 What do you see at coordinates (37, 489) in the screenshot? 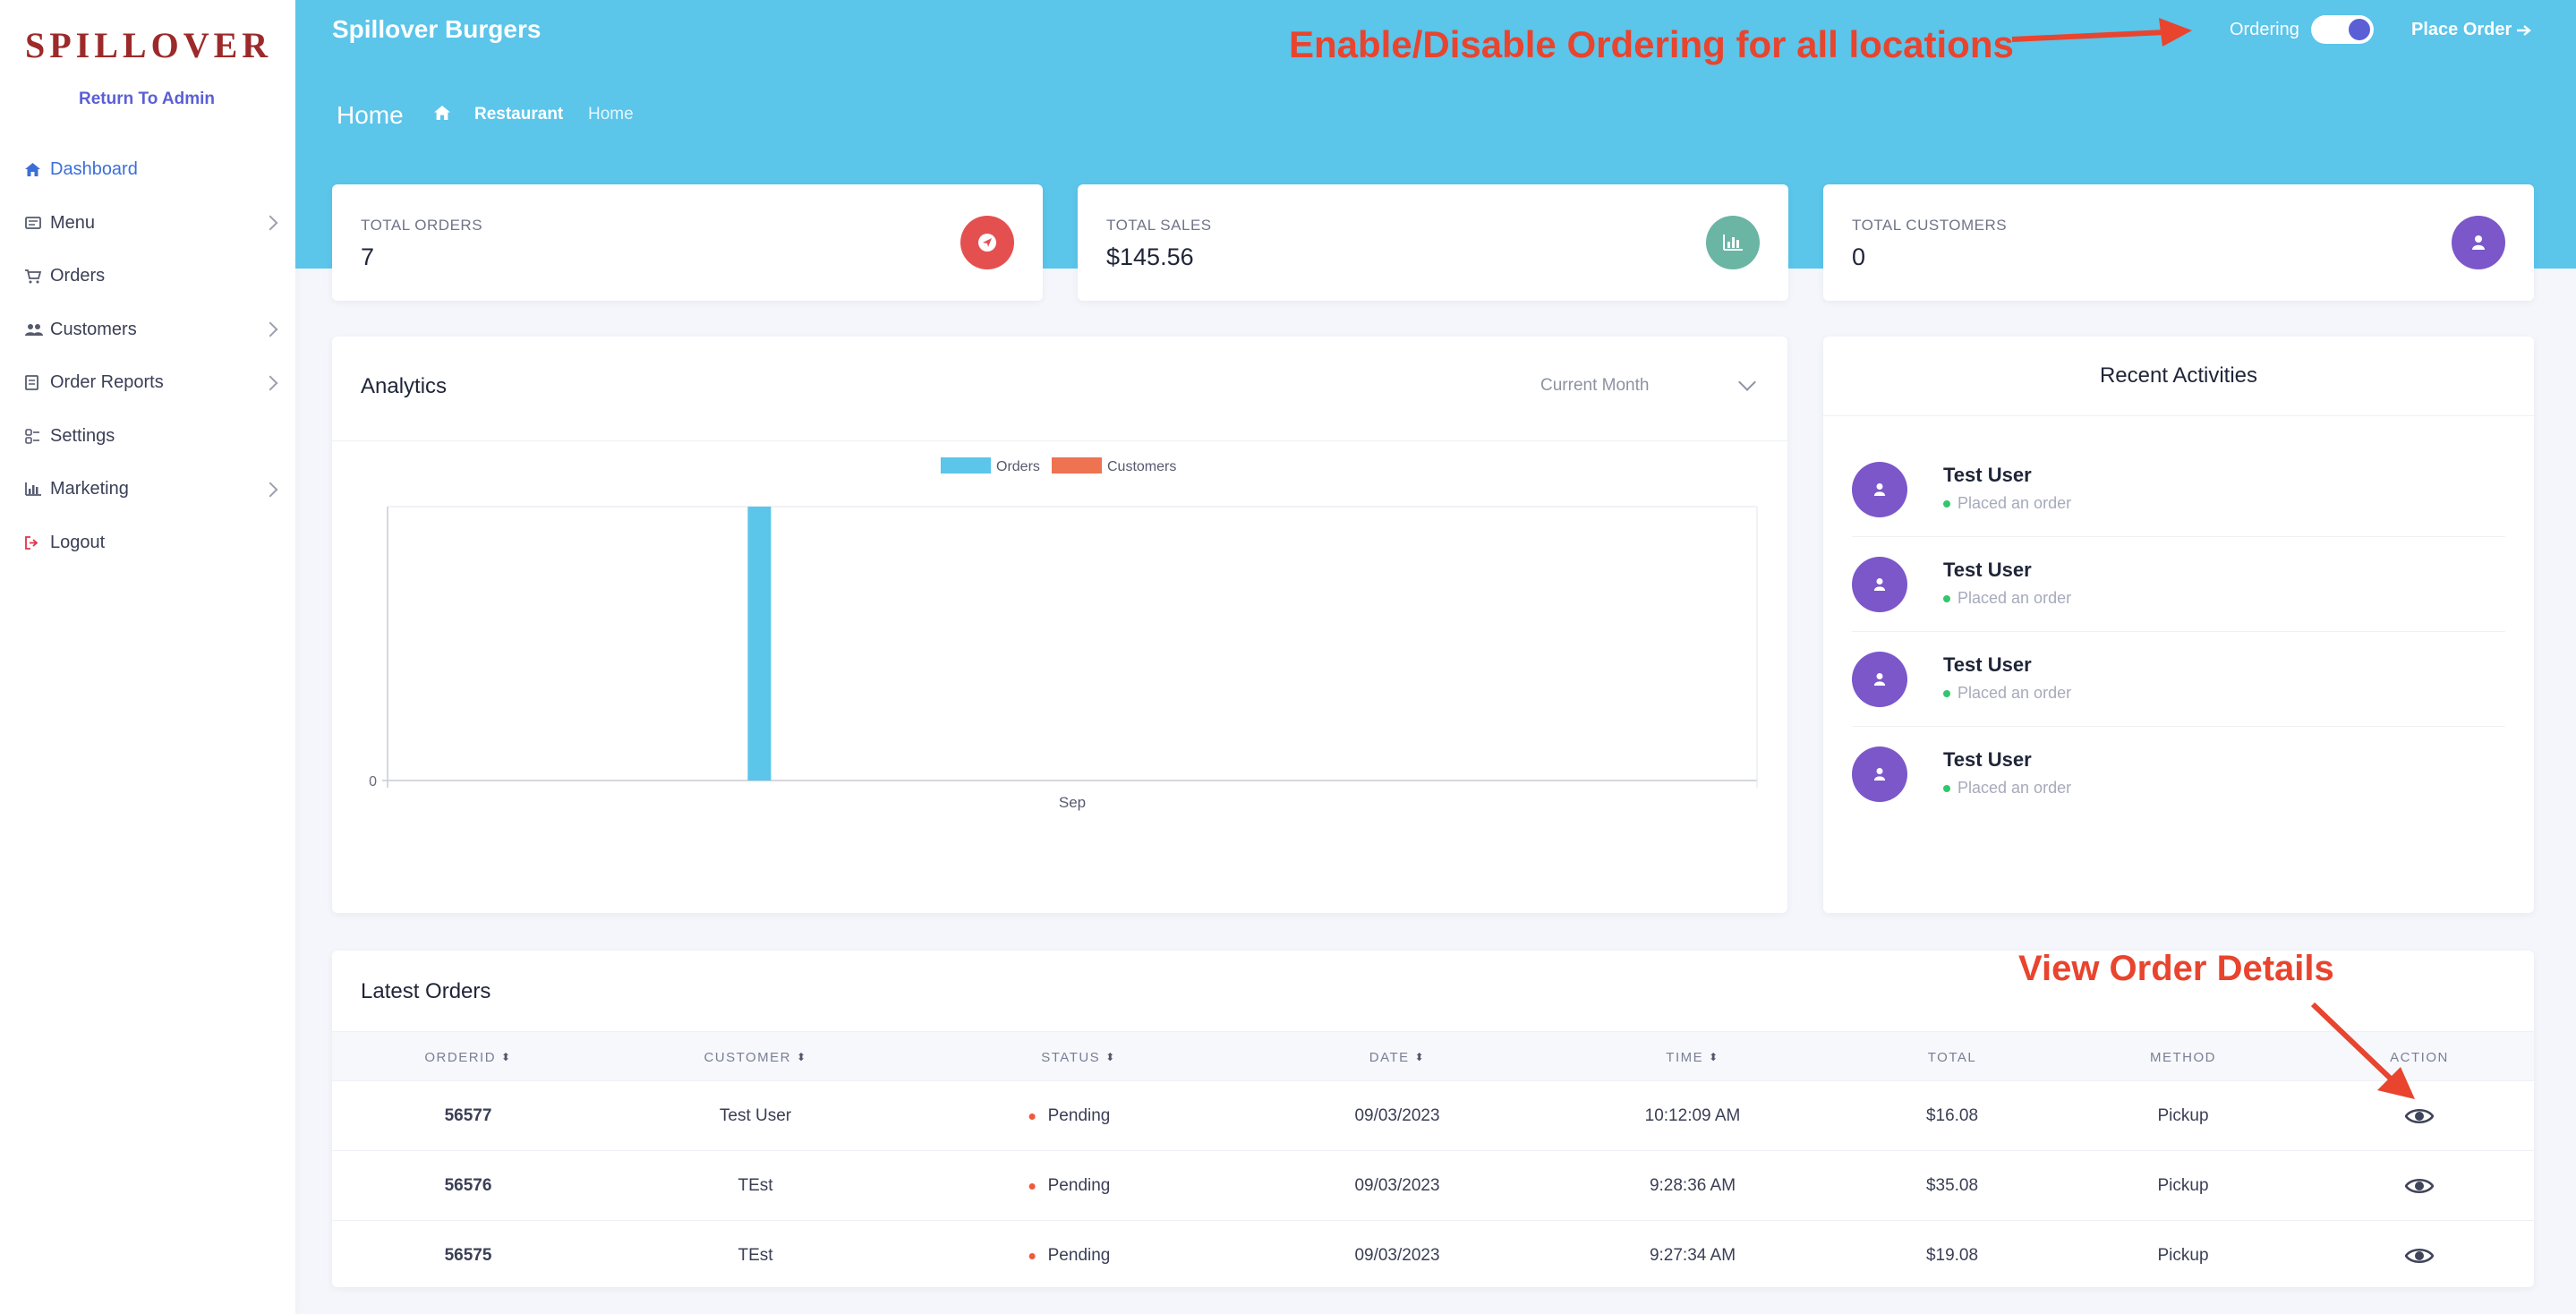
I see `bar-chart-icon` at bounding box center [37, 489].